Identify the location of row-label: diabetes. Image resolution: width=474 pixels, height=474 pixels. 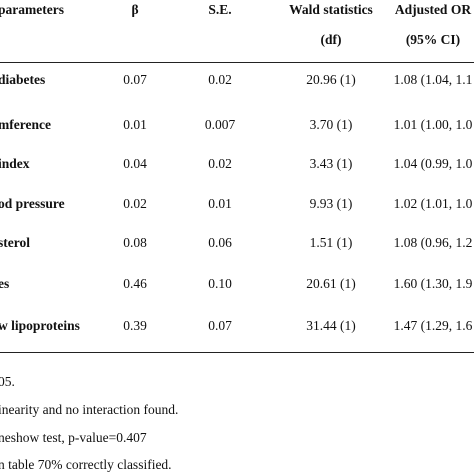
(23, 79).